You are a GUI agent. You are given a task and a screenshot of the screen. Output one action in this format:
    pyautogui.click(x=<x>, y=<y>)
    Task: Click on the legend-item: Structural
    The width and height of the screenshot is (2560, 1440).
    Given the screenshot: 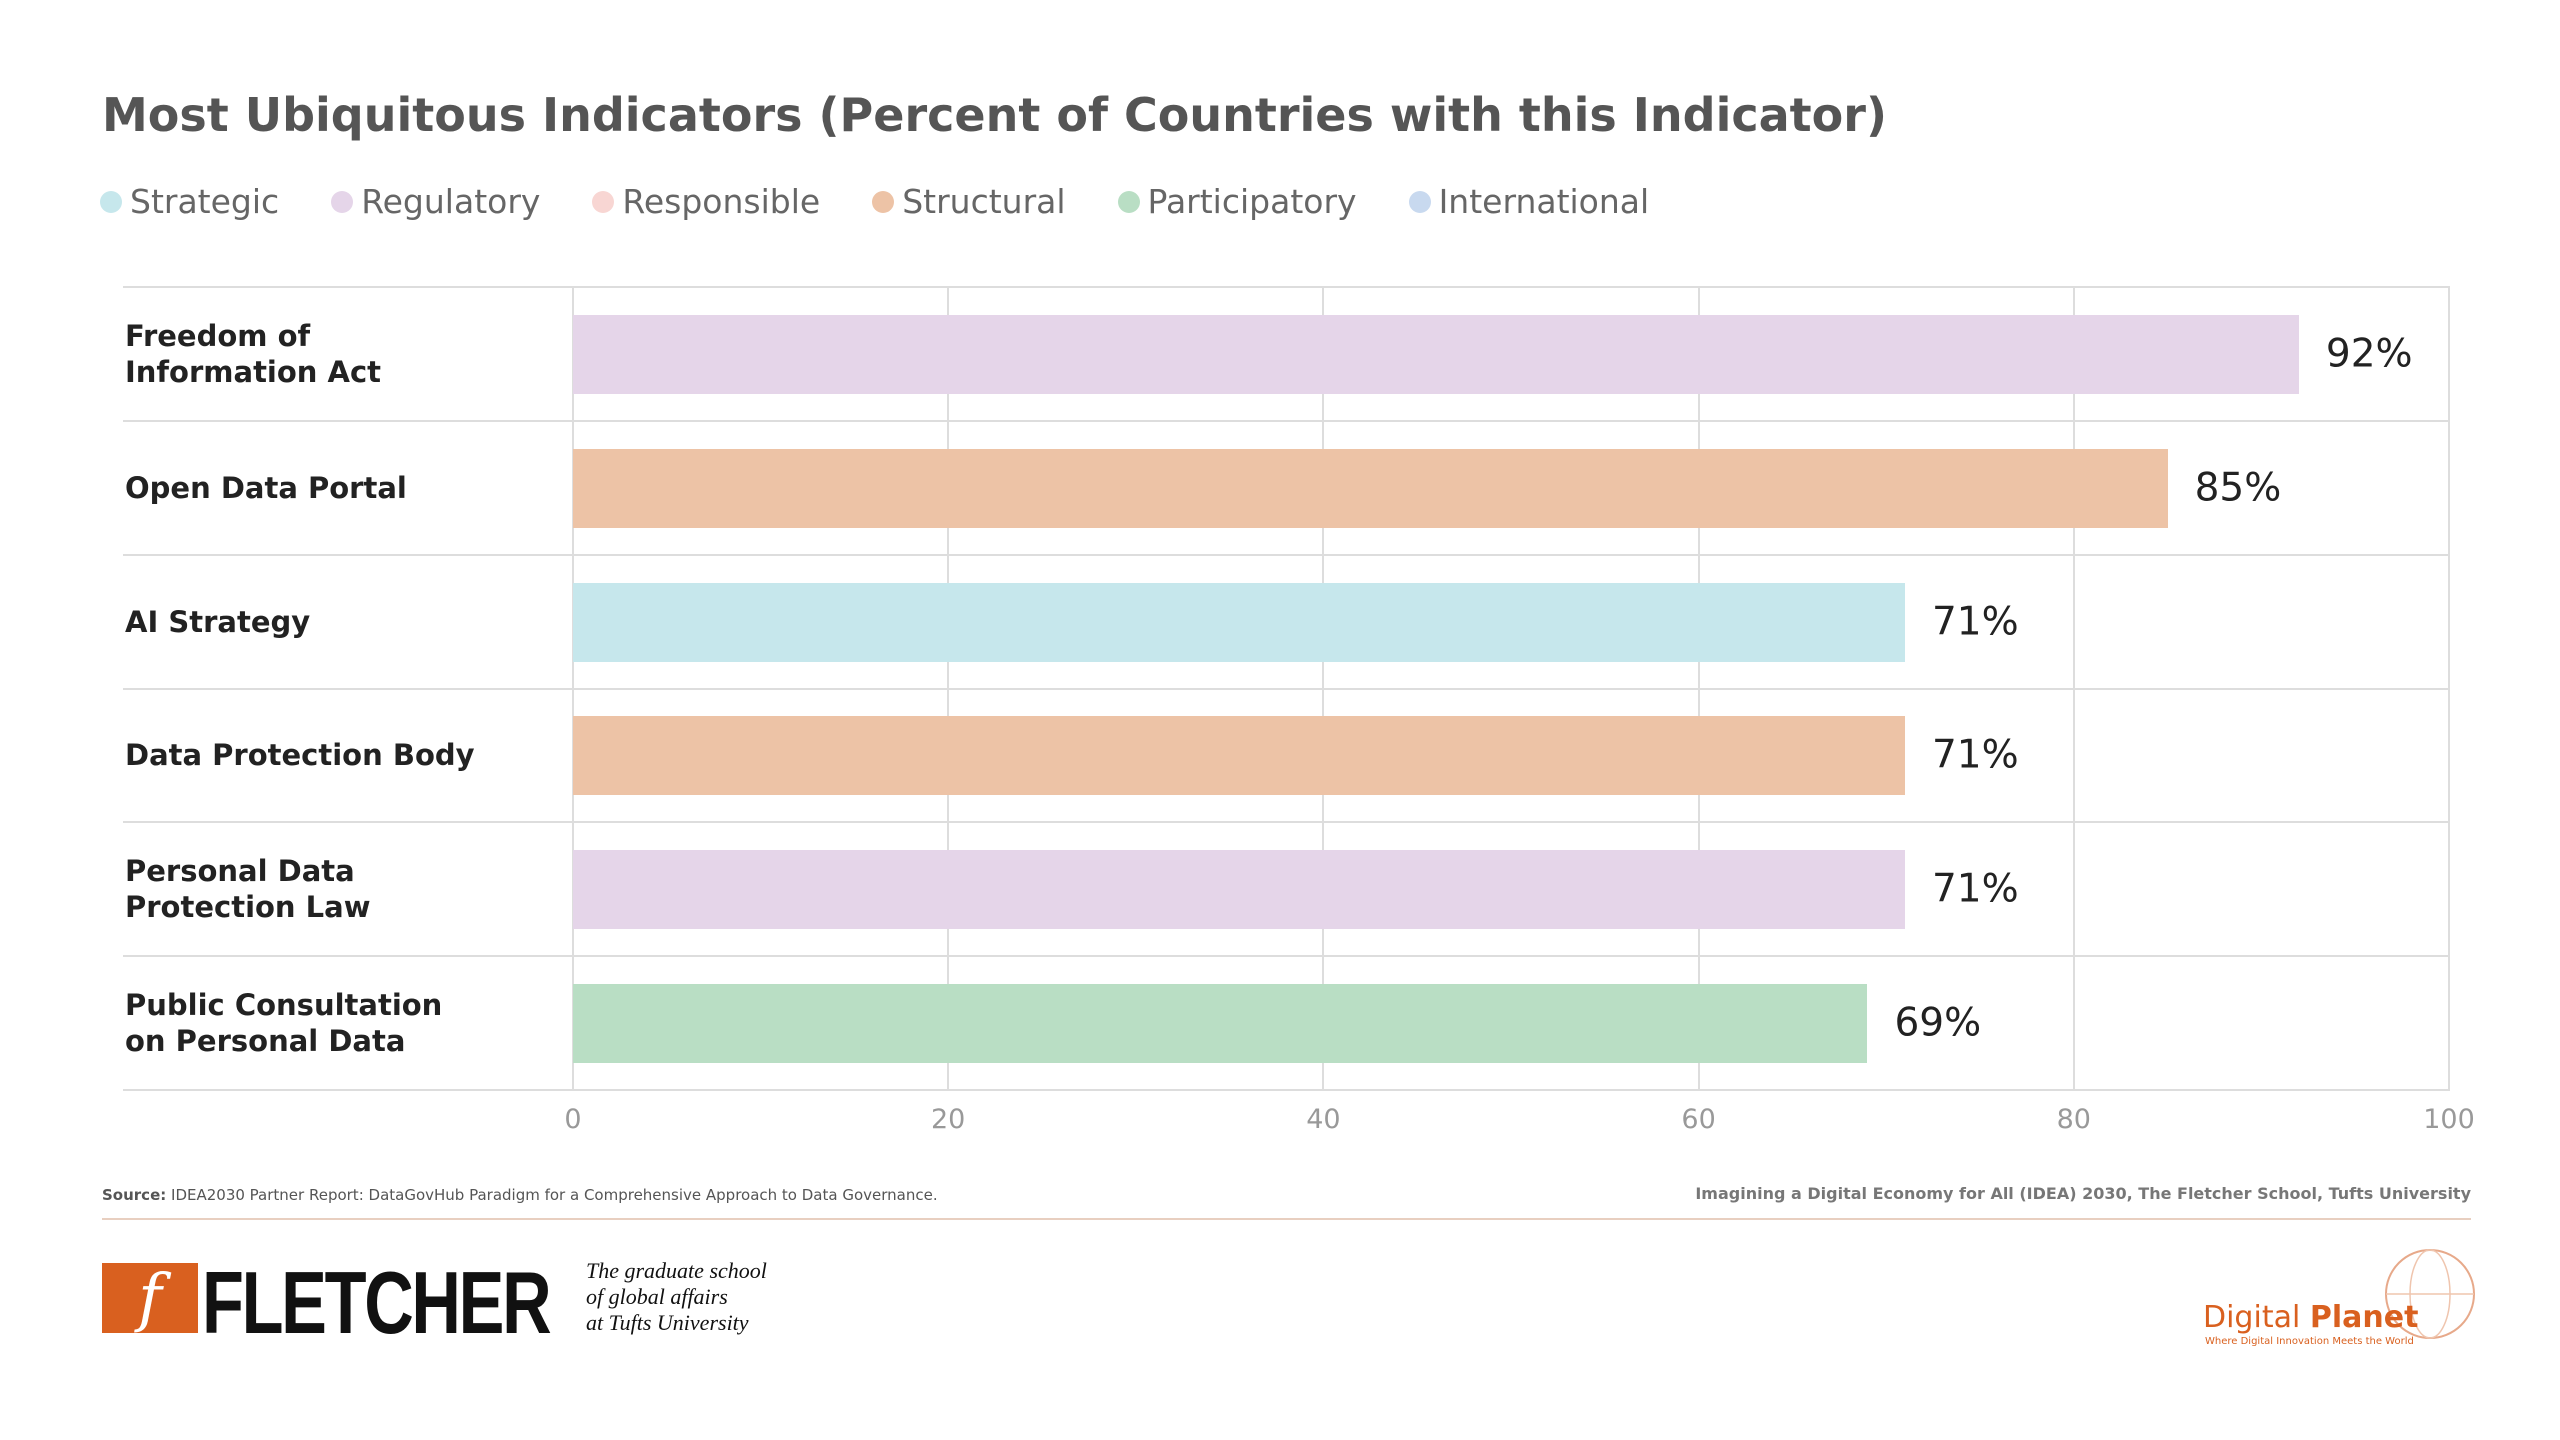 What is the action you would take?
    pyautogui.click(x=969, y=201)
    